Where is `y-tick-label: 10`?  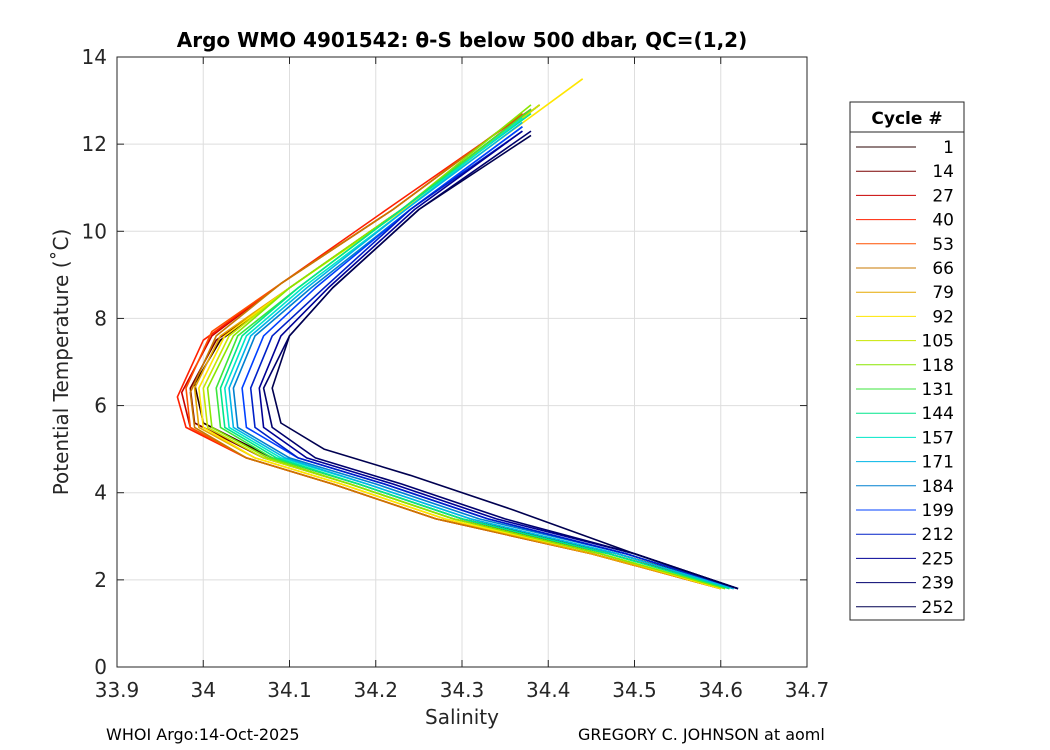
y-tick-label: 10 is located at coordinates (94, 231).